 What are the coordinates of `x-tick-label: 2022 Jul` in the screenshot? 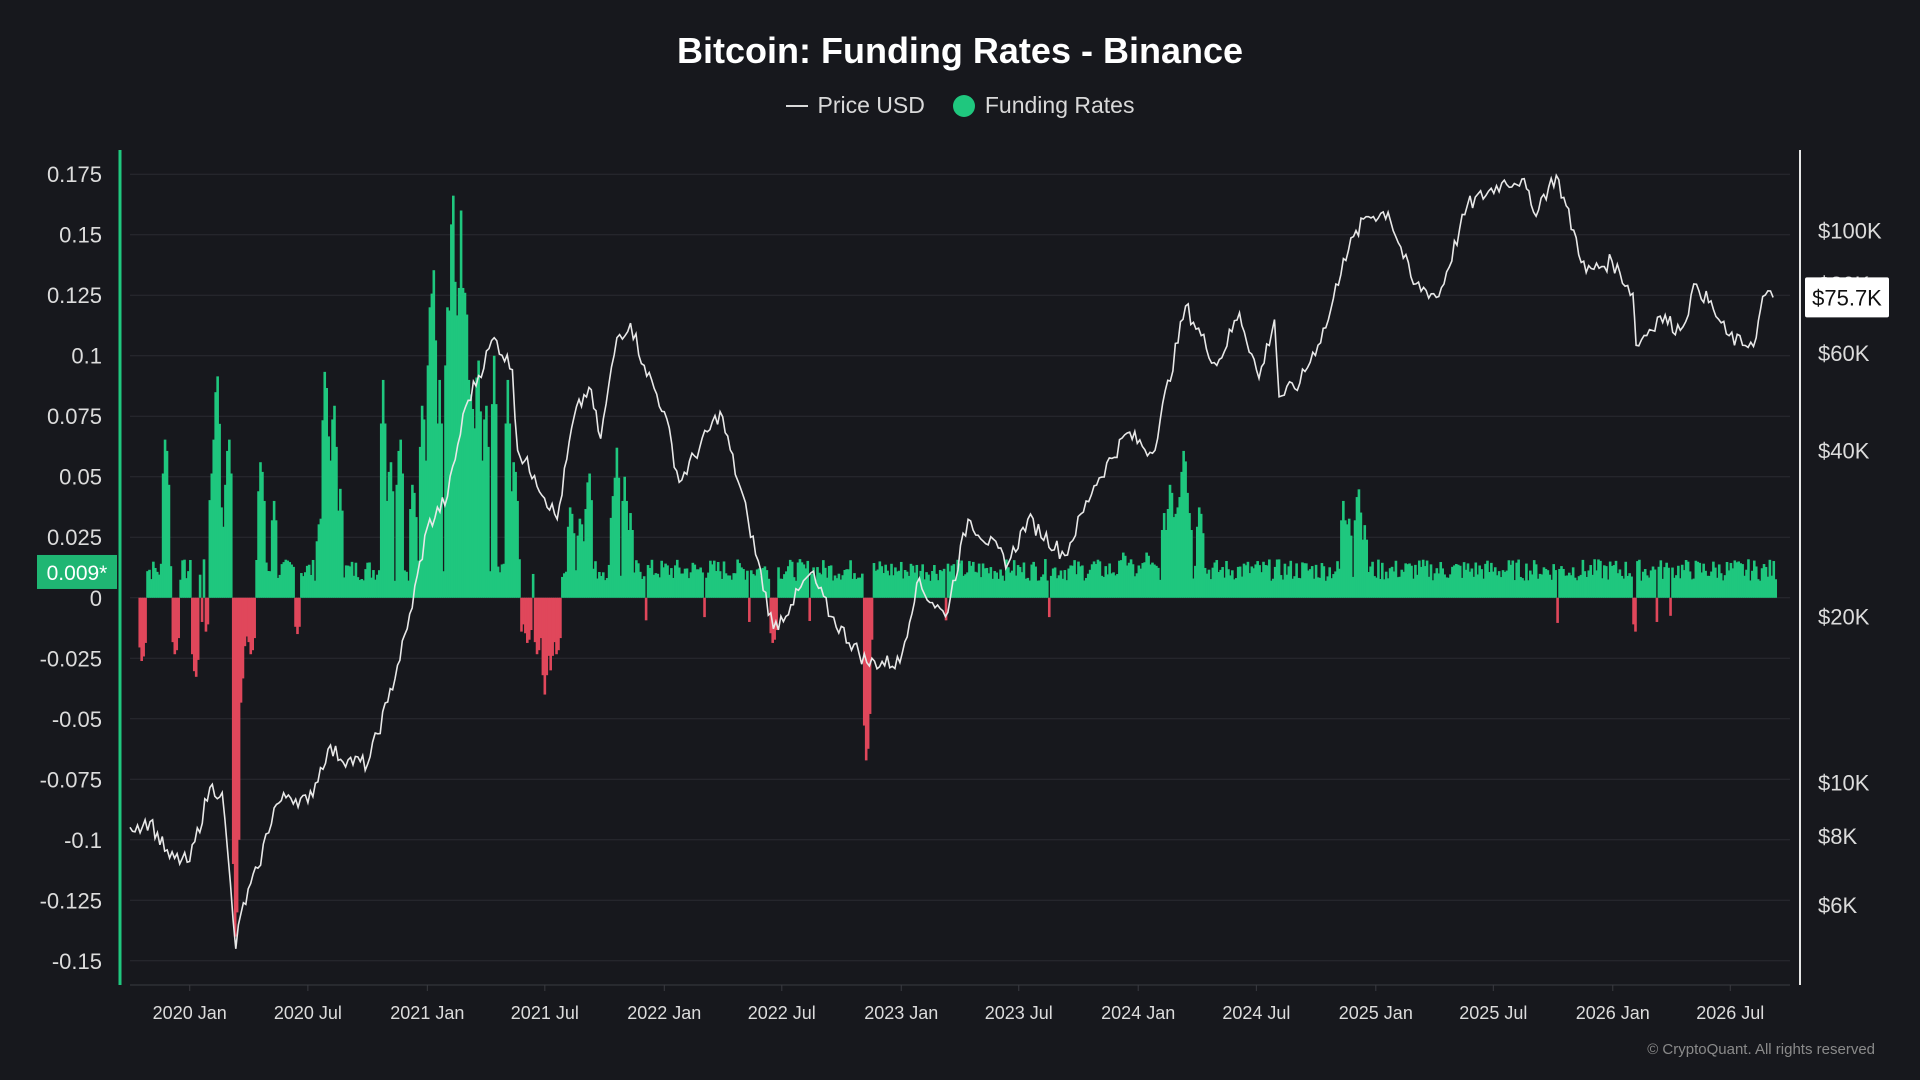 It's located at (782, 1013).